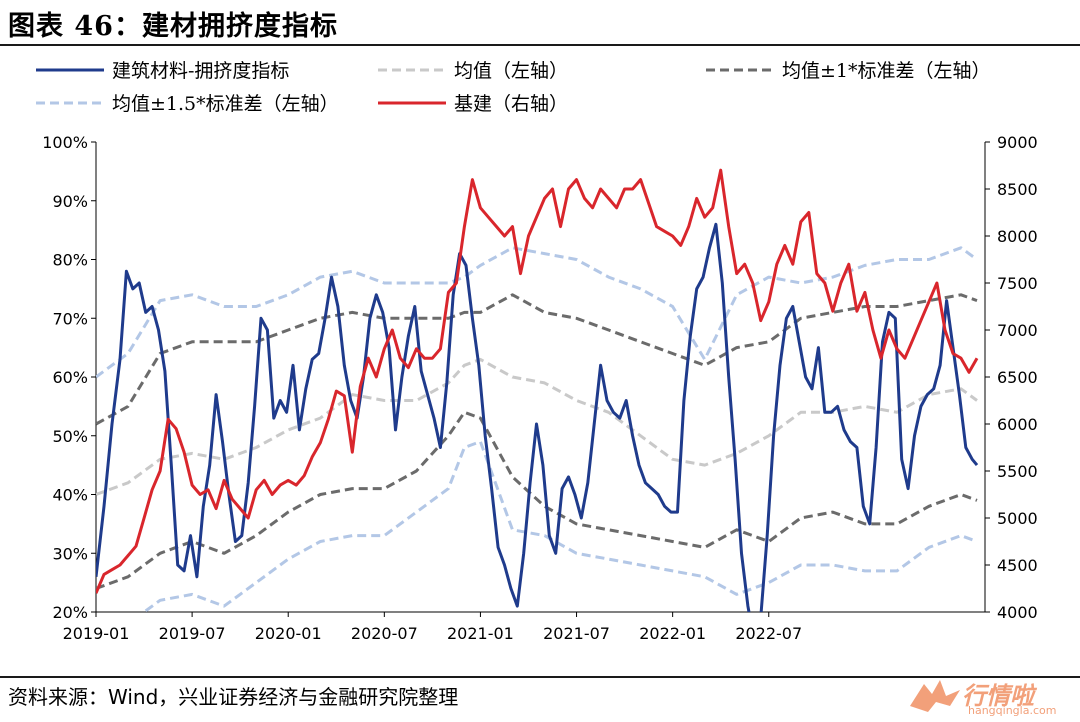 This screenshot has width=1080, height=722. I want to click on left-tick-label: 50%, so click(70, 436).